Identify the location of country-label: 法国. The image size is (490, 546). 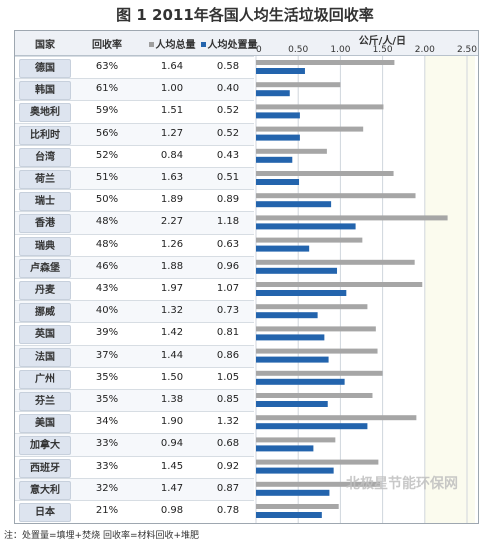
(45, 357).